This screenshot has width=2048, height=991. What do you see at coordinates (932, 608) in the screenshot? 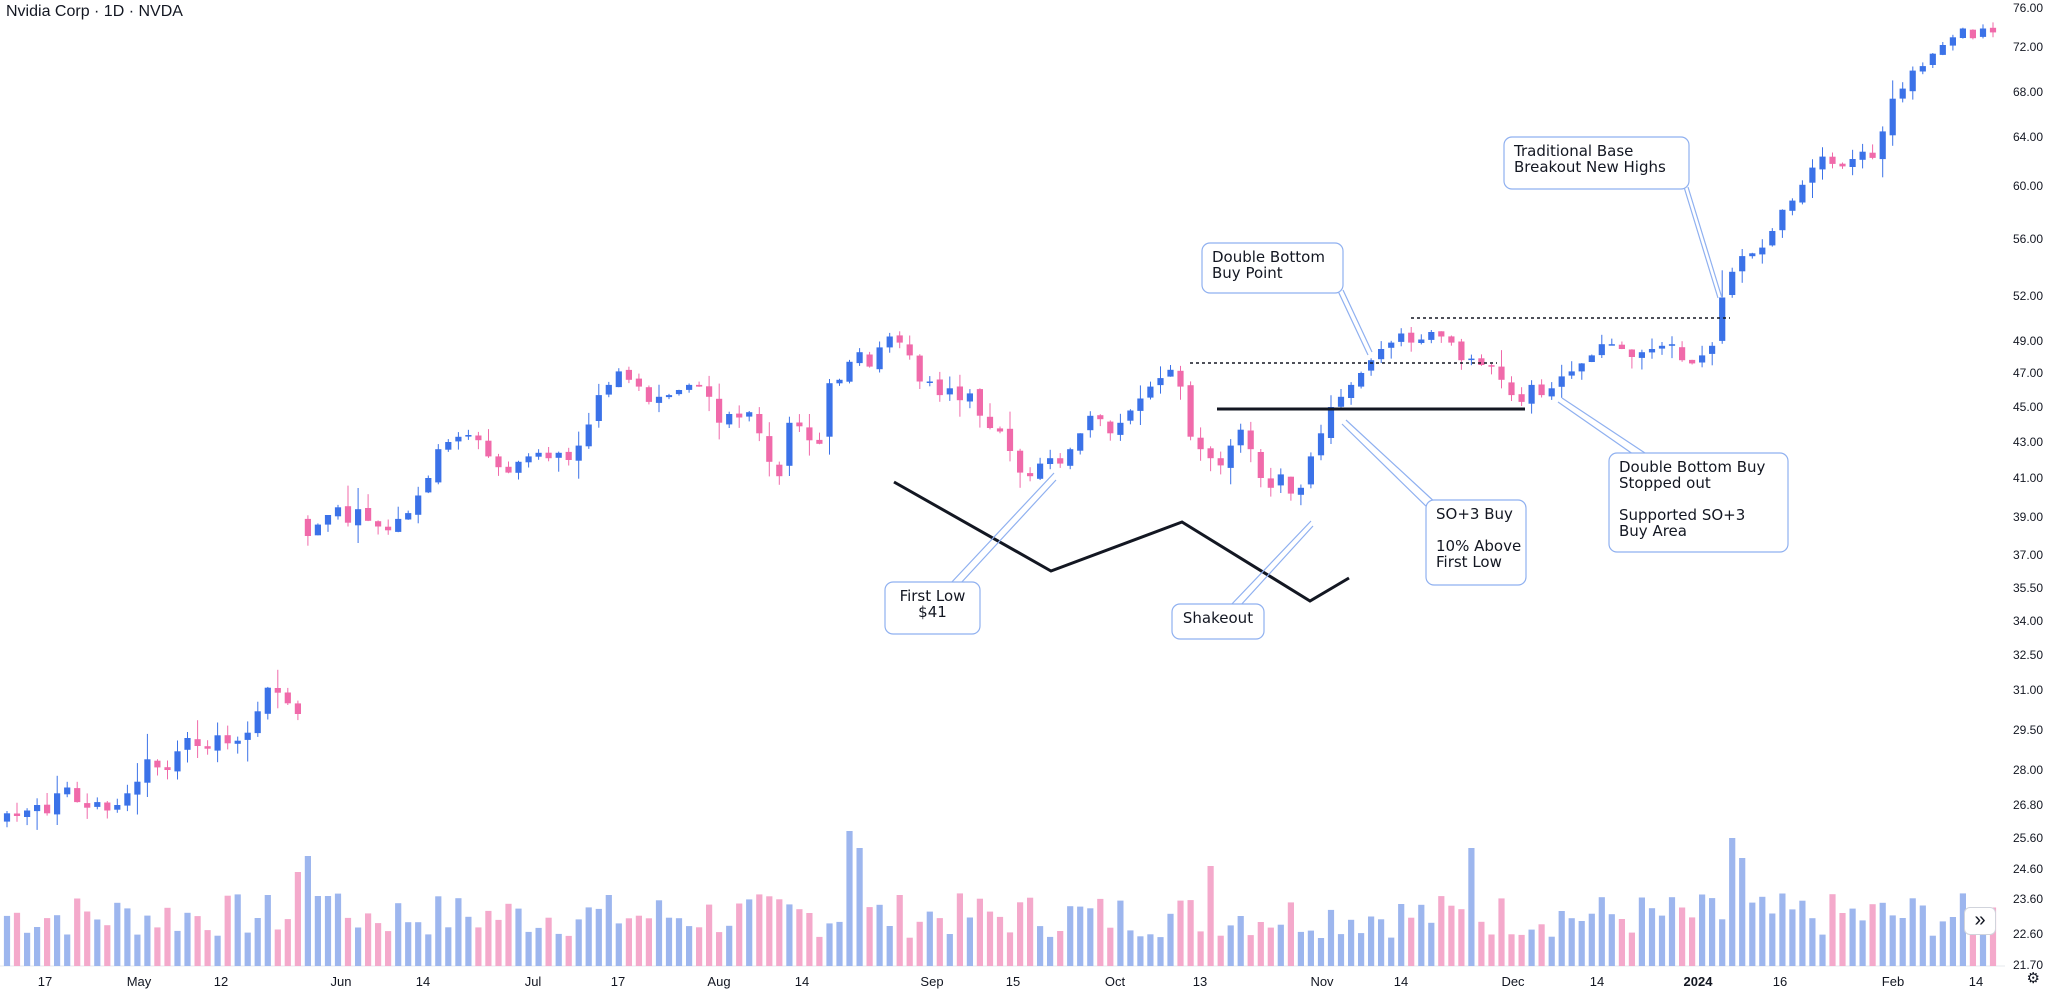
I see `first-low-callout` at bounding box center [932, 608].